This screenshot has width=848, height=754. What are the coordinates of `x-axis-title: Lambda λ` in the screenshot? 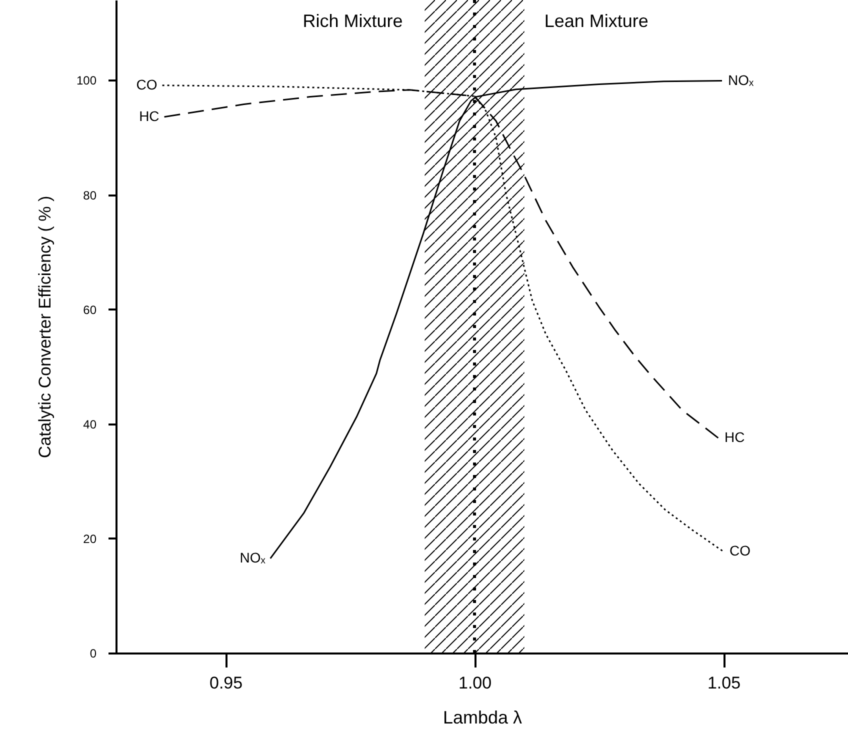 It's located at (482, 718).